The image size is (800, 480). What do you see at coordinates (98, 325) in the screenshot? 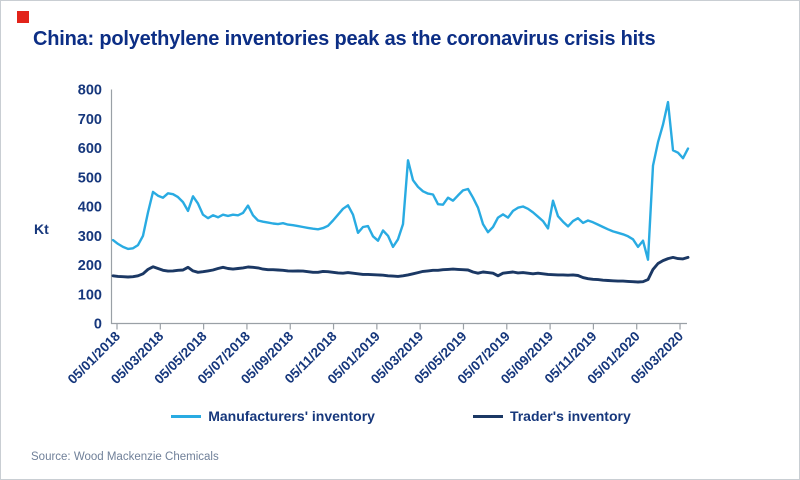
I see `y-tick-label: 0` at bounding box center [98, 325].